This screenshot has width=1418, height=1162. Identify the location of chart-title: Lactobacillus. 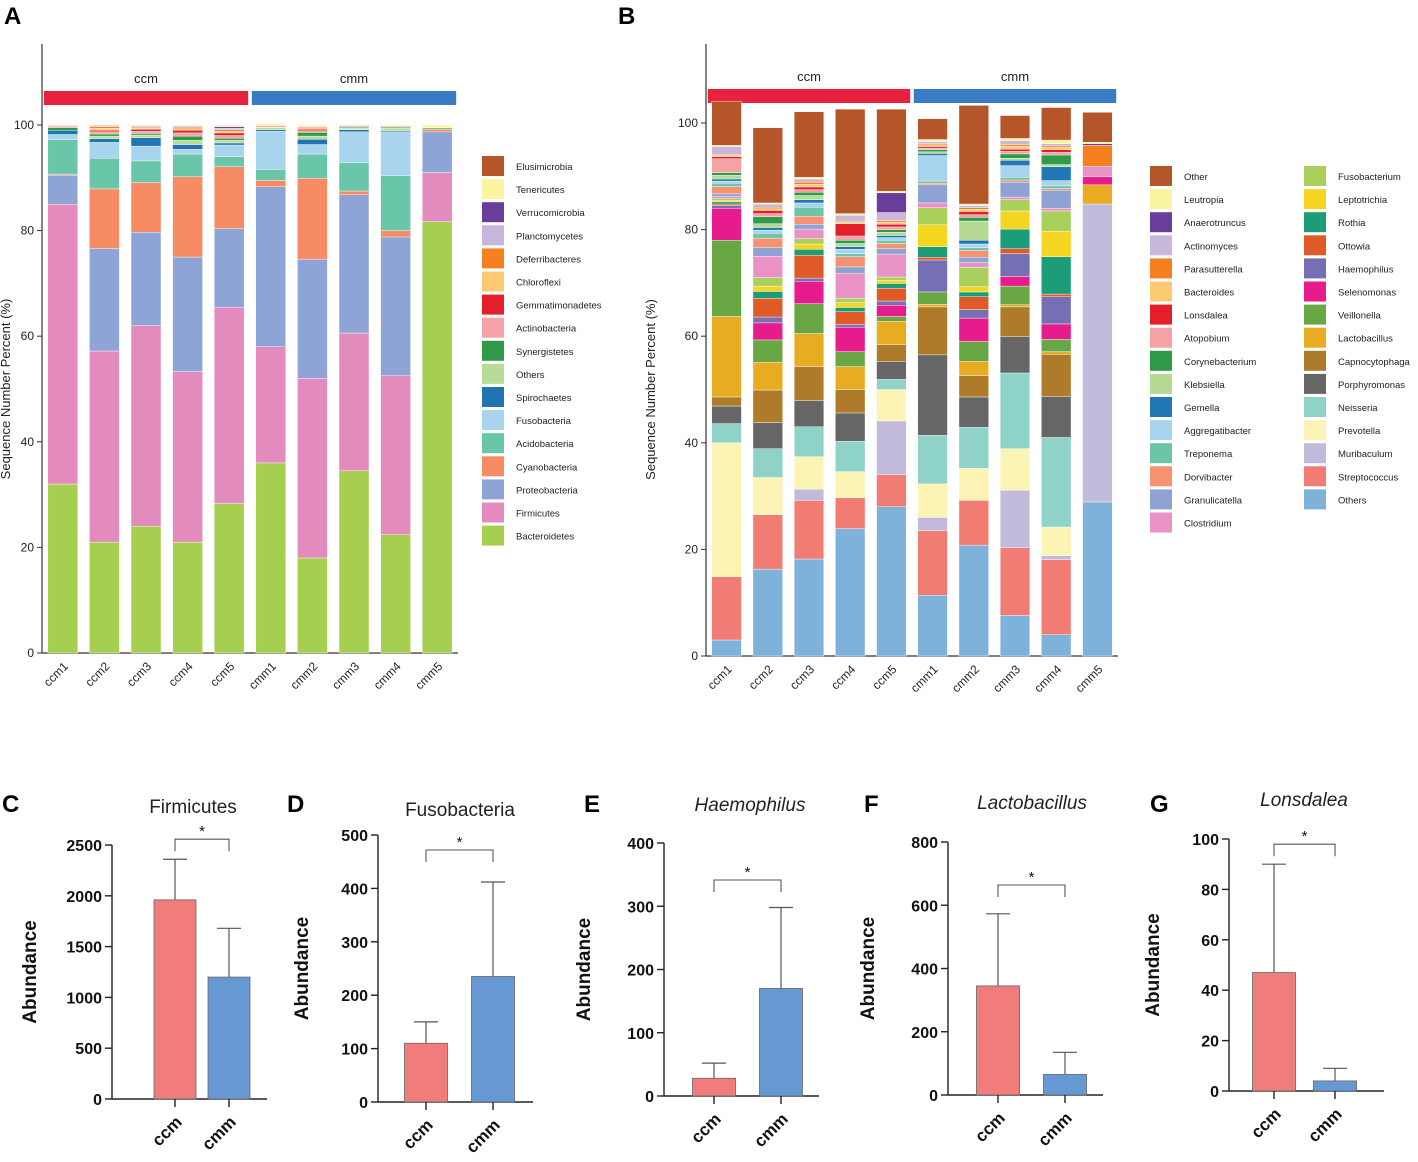
(1032, 803).